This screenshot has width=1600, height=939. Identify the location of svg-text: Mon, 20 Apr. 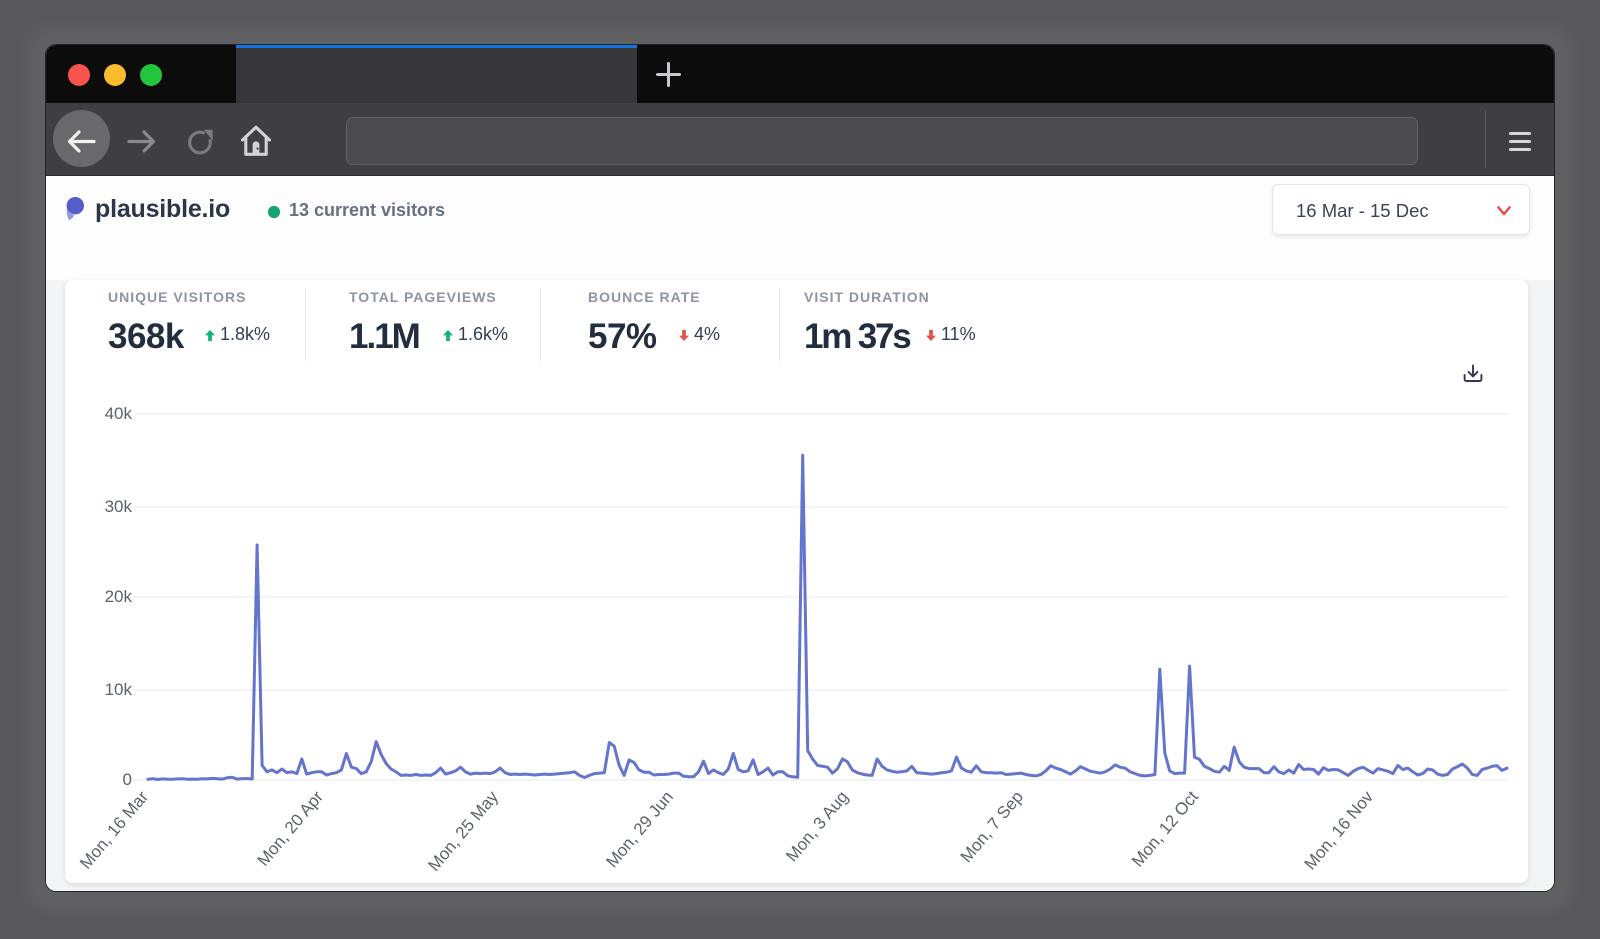
(291, 828).